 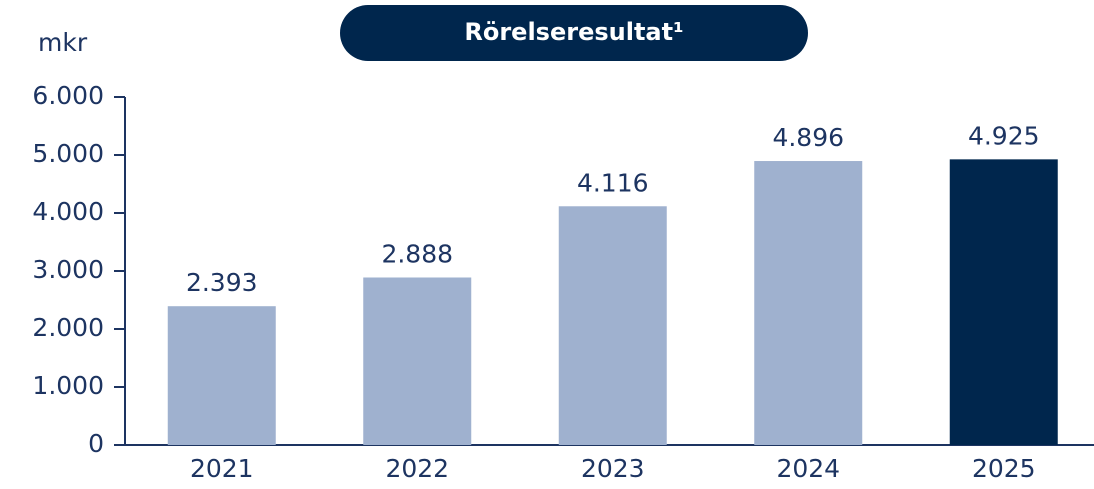 I want to click on y-tick-label: 0, so click(x=96, y=443).